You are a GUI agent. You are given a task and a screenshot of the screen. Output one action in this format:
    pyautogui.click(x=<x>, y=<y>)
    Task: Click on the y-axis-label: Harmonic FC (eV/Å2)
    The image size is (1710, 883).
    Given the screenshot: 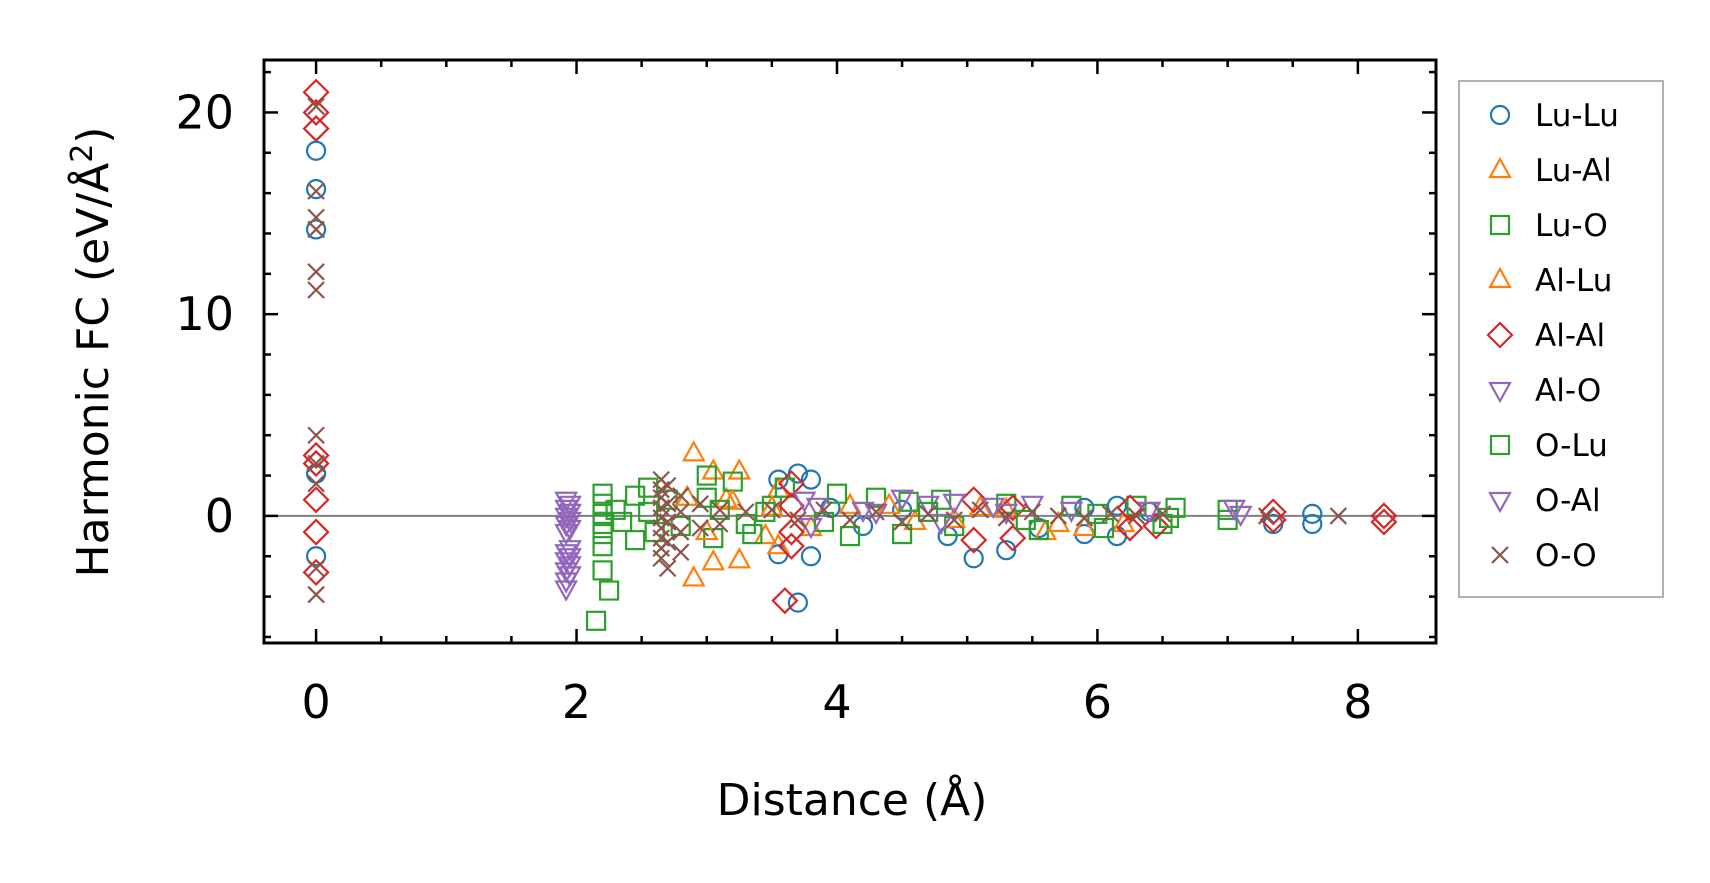 What is the action you would take?
    pyautogui.click(x=92, y=352)
    